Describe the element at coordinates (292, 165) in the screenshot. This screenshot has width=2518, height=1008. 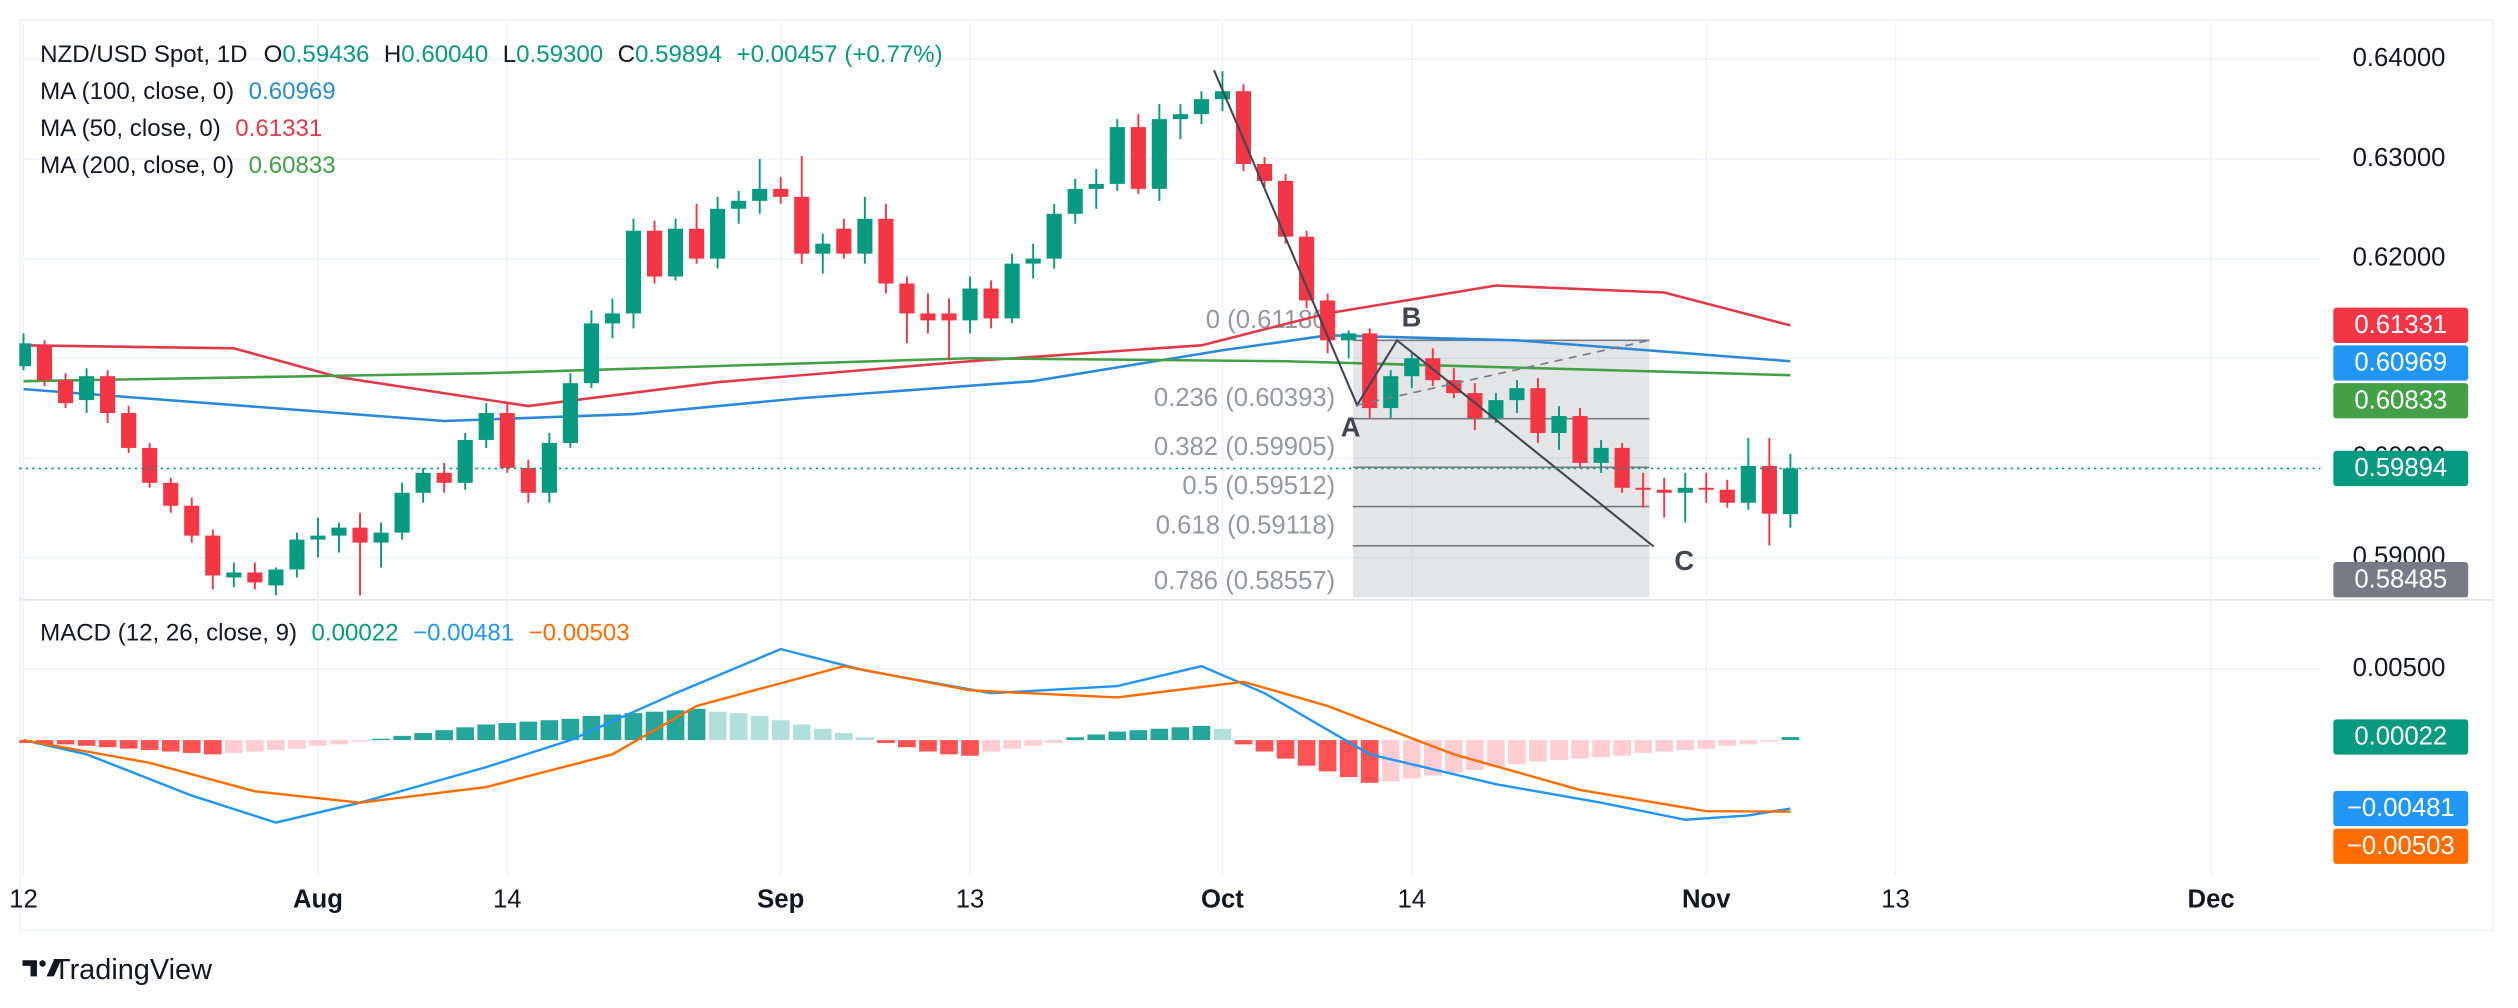
I see `ma-legend-value: 0.60833` at that location.